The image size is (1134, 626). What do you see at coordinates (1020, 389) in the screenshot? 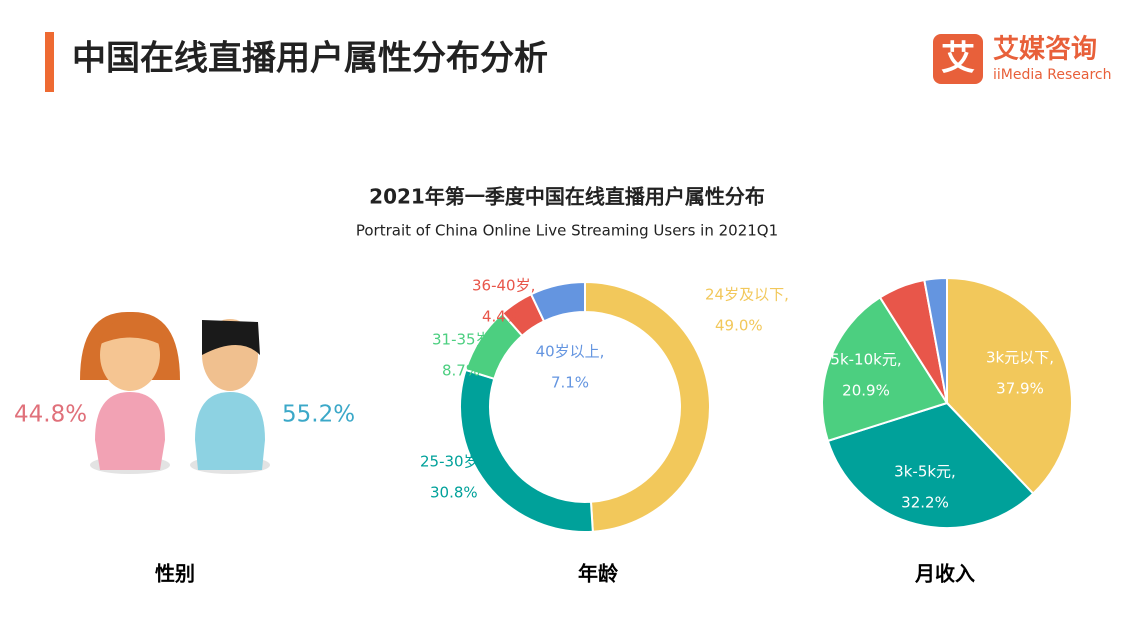
I see `slice-value: 37.9%` at bounding box center [1020, 389].